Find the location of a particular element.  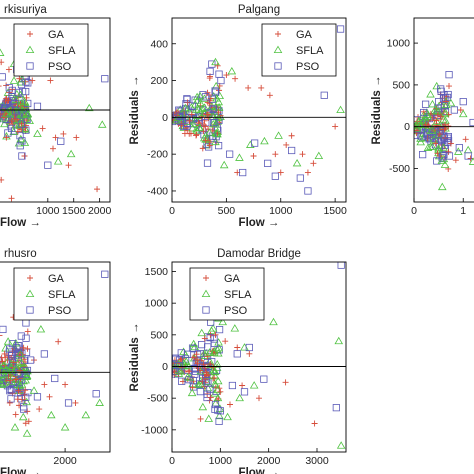

y-tick-label: -200 is located at coordinates (157, 155).